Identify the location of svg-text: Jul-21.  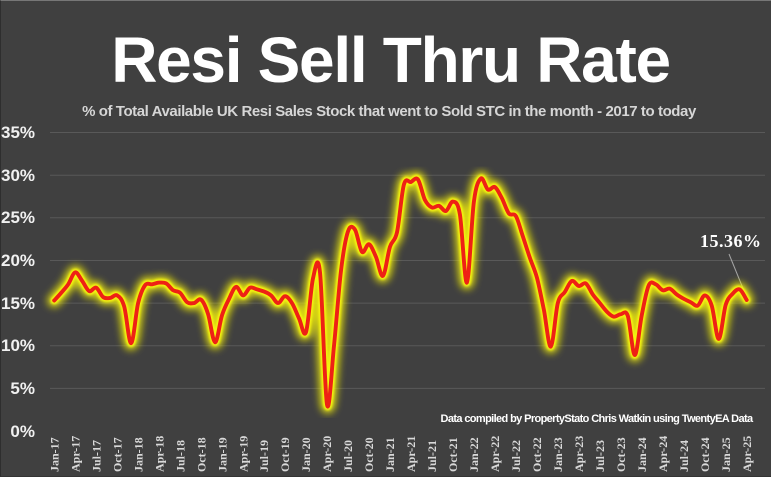
(432, 456).